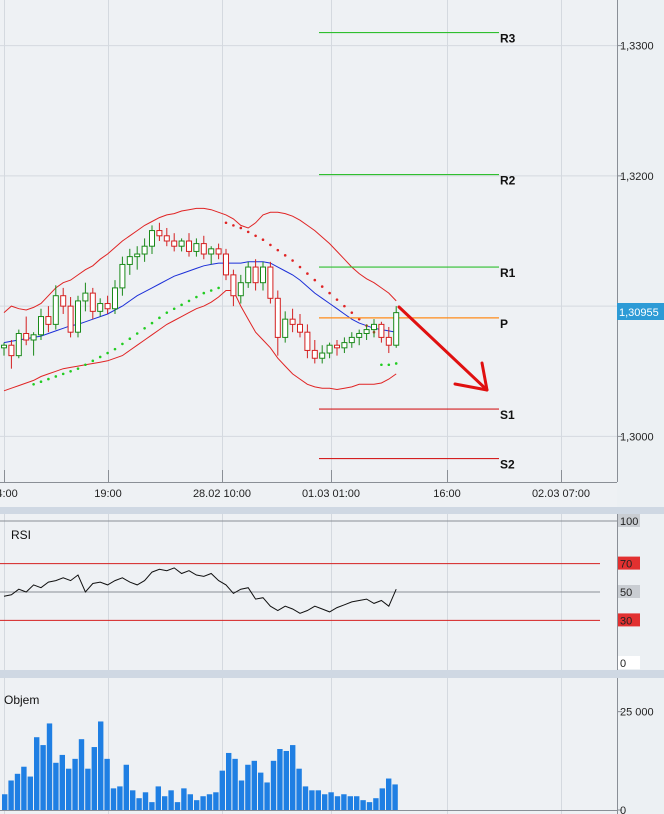 Image resolution: width=664 pixels, height=814 pixels. What do you see at coordinates (635, 760) in the screenshot?
I see `volume-axis-labels: 25 000 0` at bounding box center [635, 760].